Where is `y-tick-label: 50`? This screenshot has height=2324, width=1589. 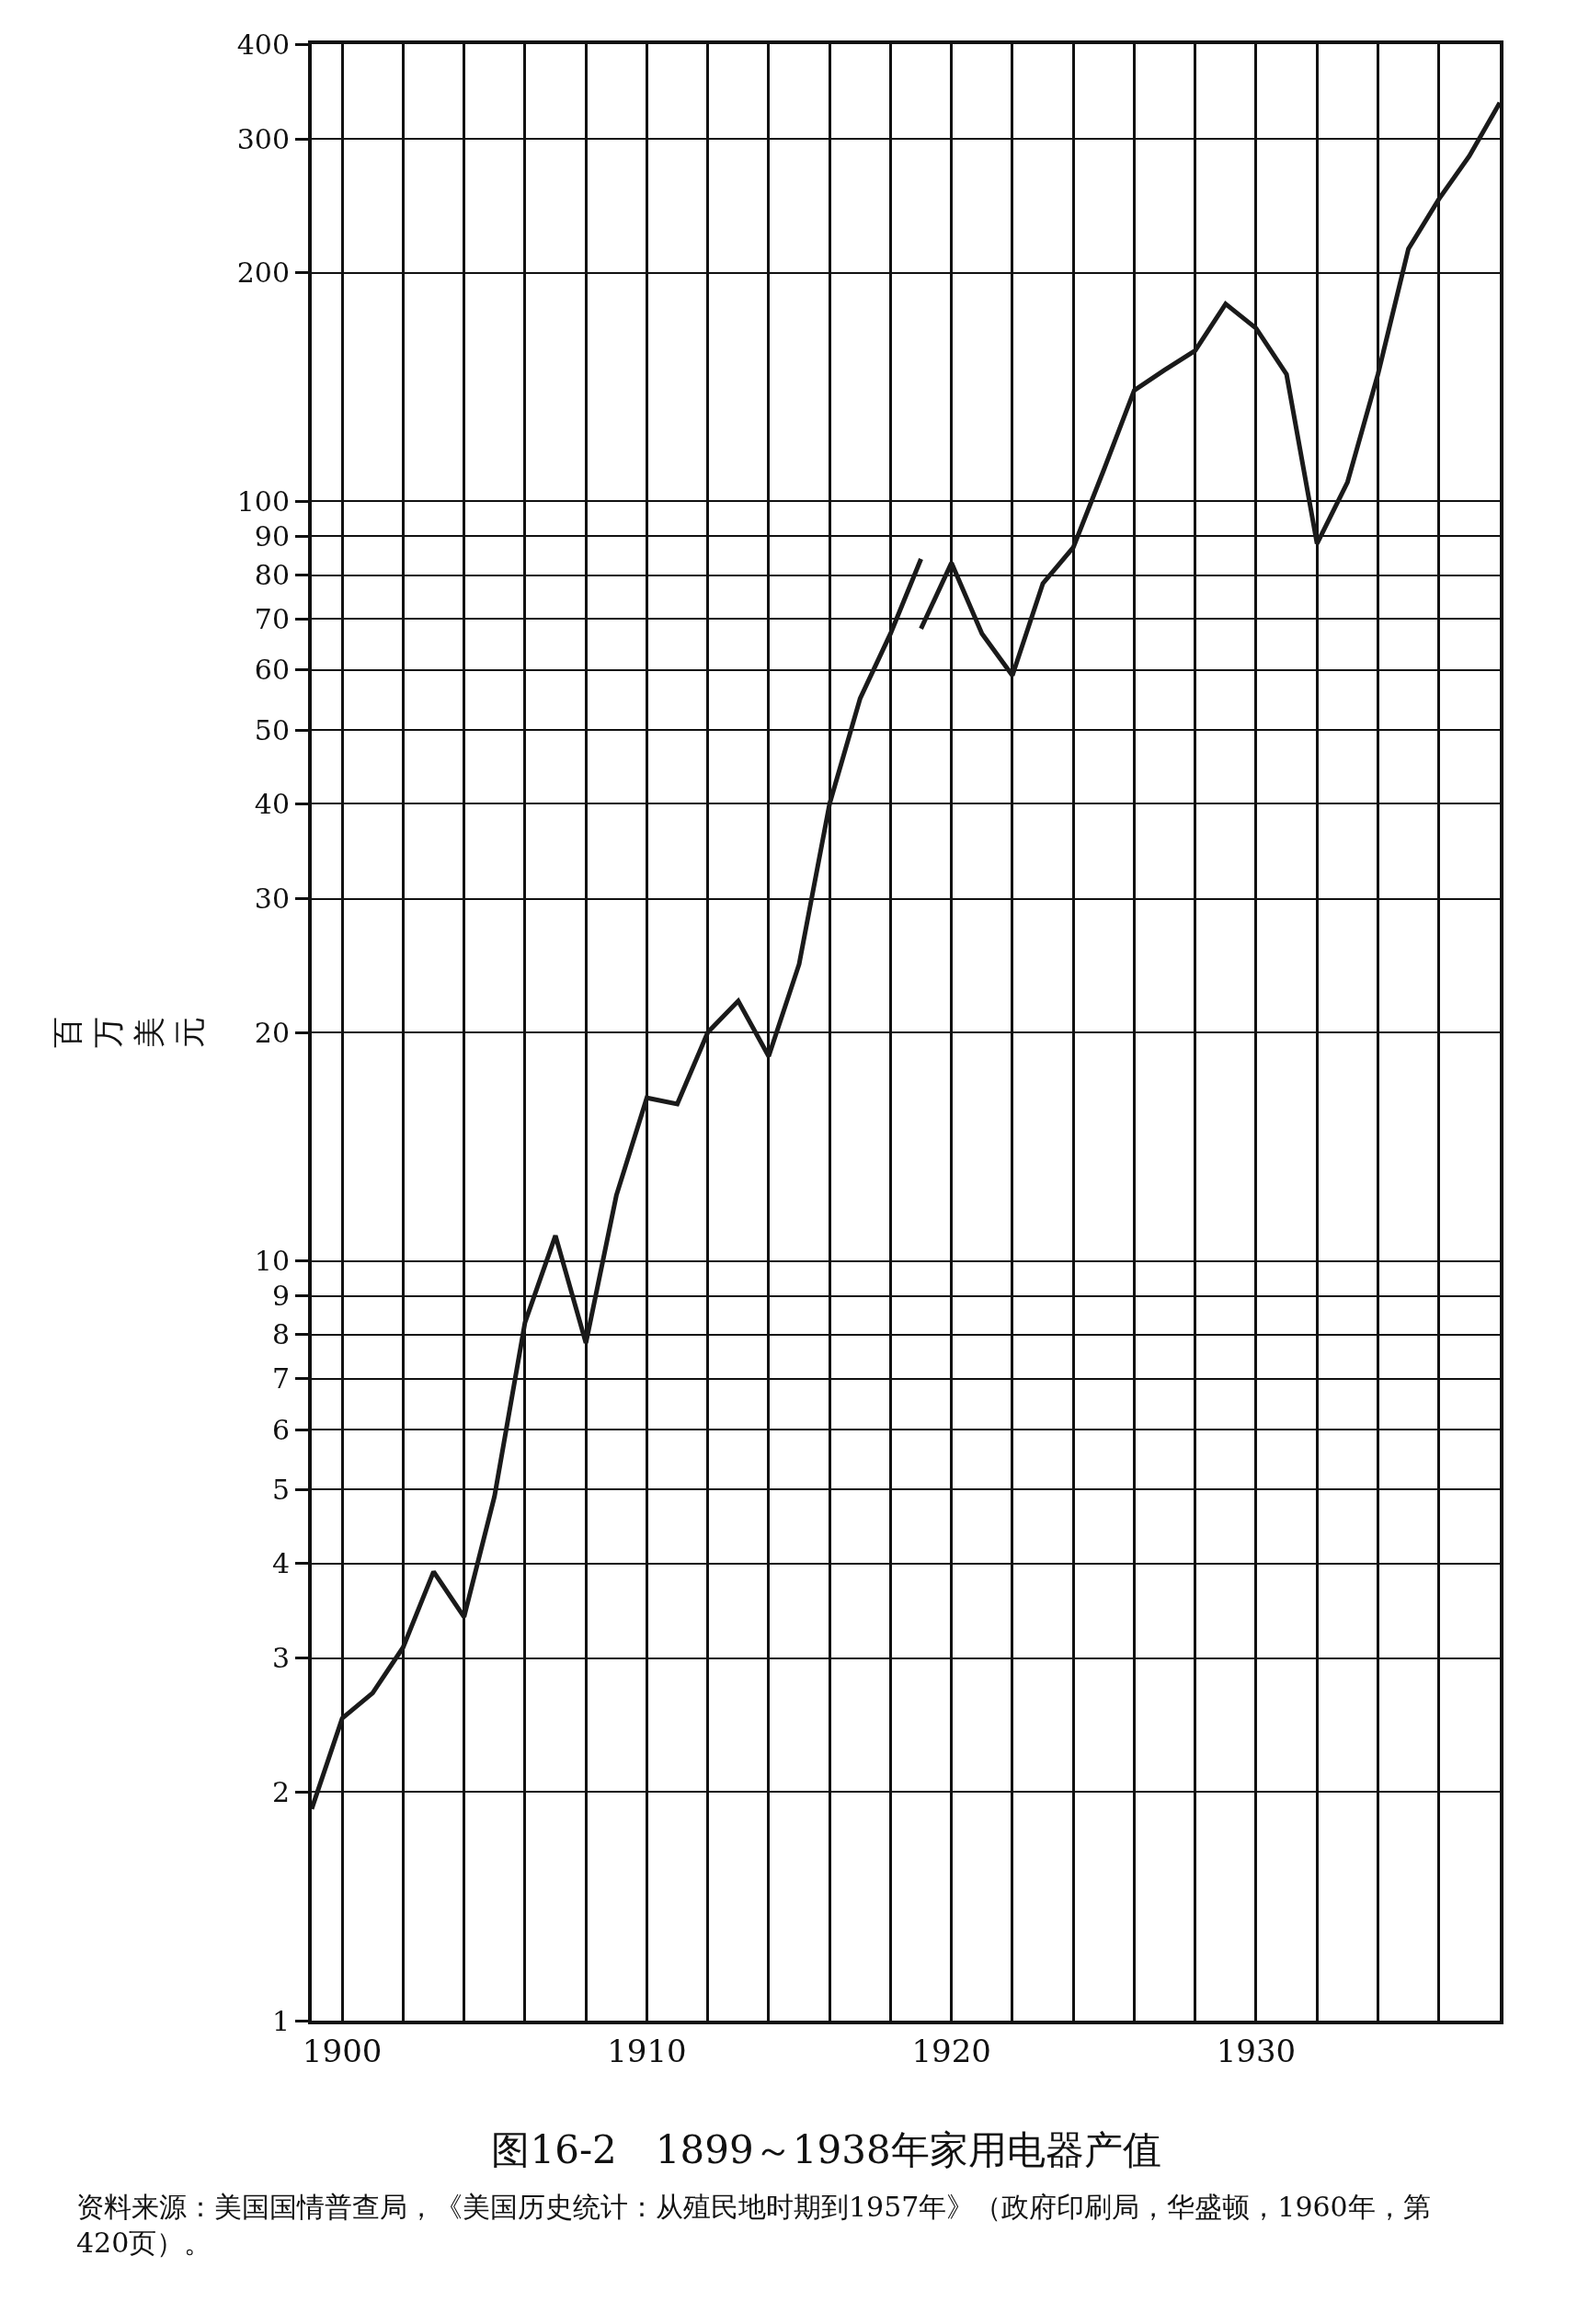 y-tick-label: 50 is located at coordinates (272, 730).